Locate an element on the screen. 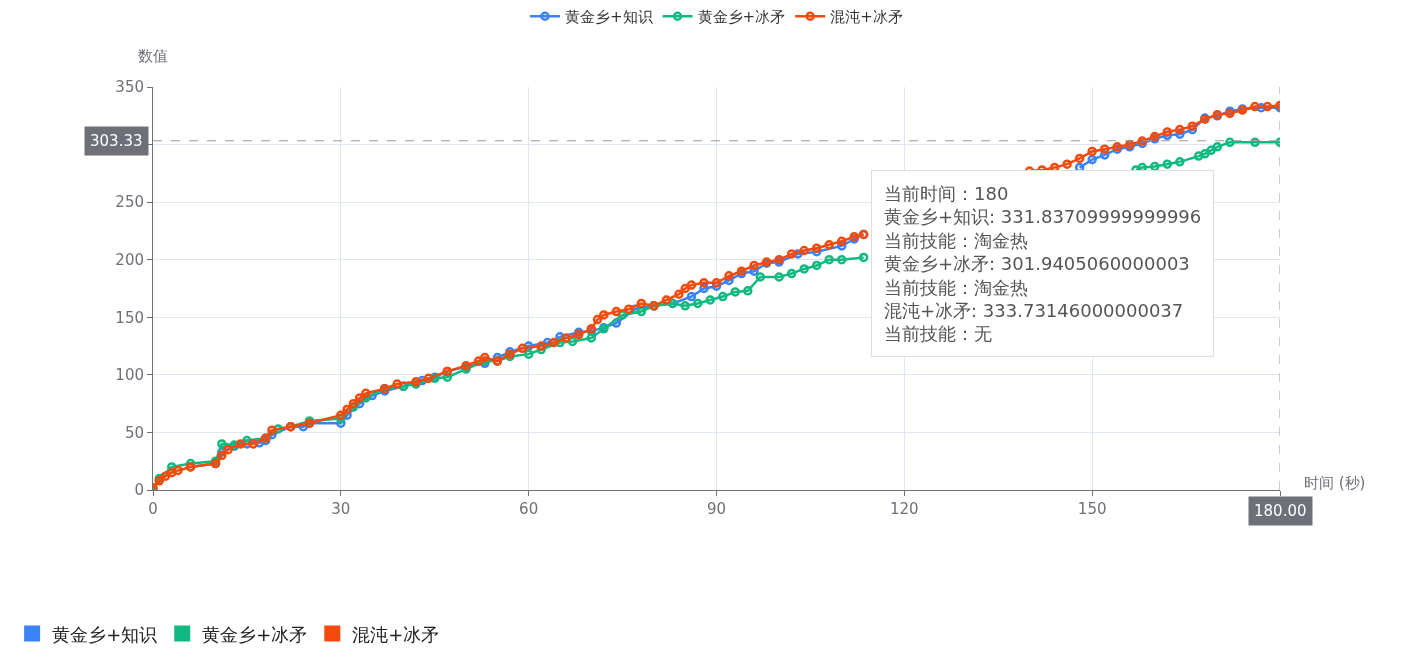  ref-line-label: 180.00 is located at coordinates (1280, 511).